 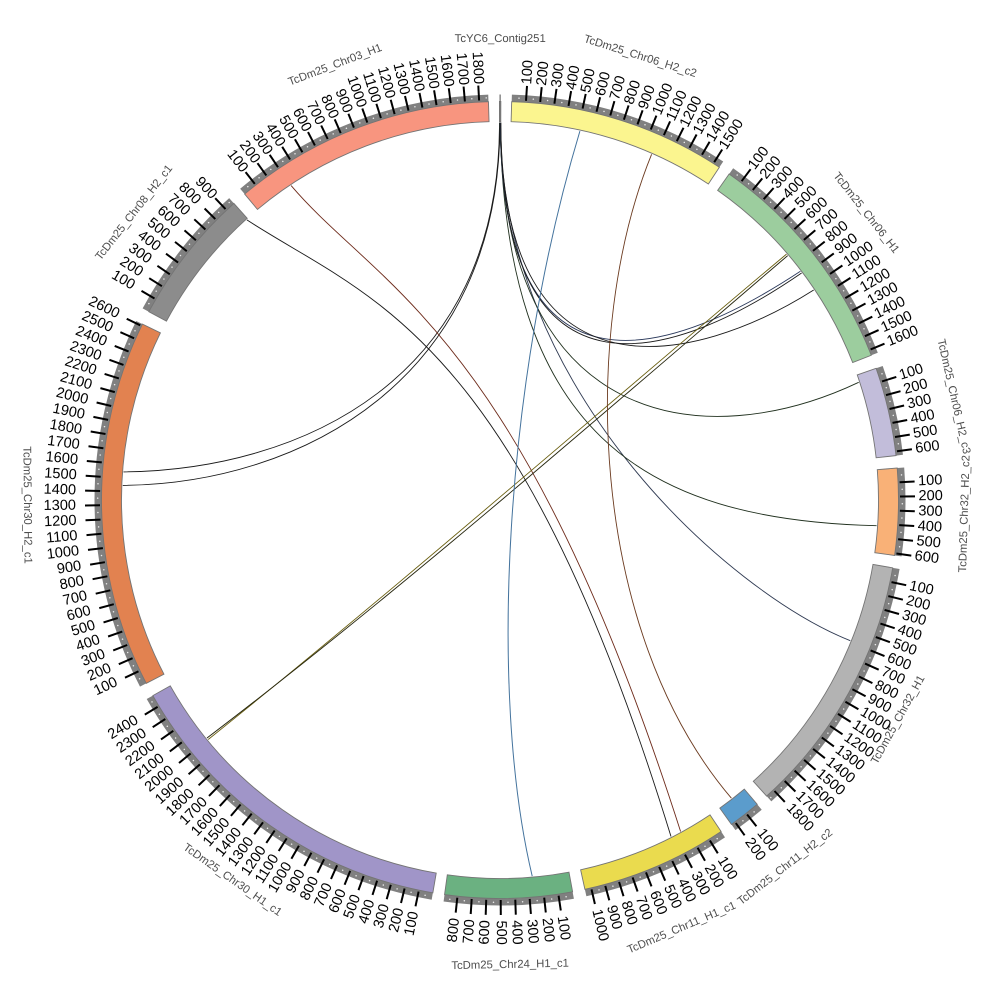 I want to click on svg-text: TcDm25_Chr30_H2_c1, so click(x=26, y=505).